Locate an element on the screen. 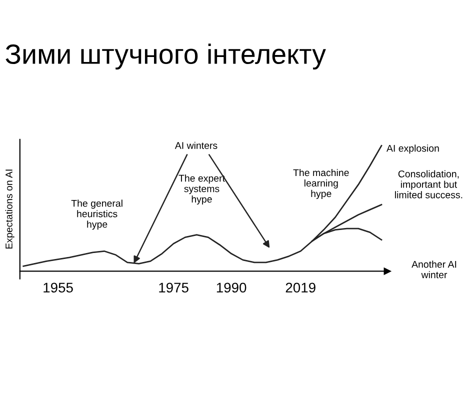 The height and width of the screenshot is (404, 474). chart-title: Зими штучного інтелекту is located at coordinates (166, 57).